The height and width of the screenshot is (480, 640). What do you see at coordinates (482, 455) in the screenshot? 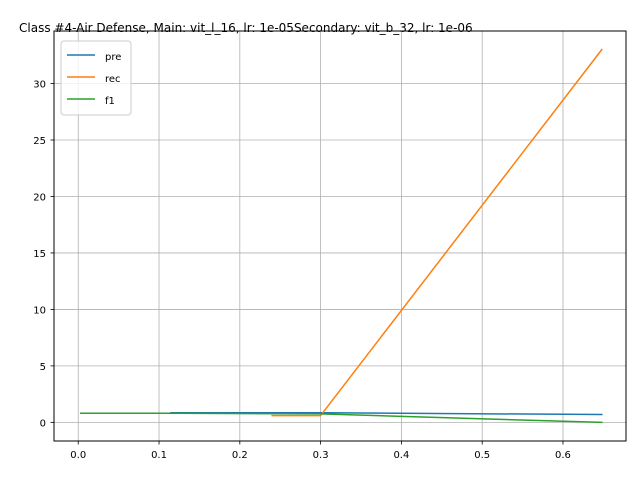
I see `x-tick-label: 0.5` at bounding box center [482, 455].